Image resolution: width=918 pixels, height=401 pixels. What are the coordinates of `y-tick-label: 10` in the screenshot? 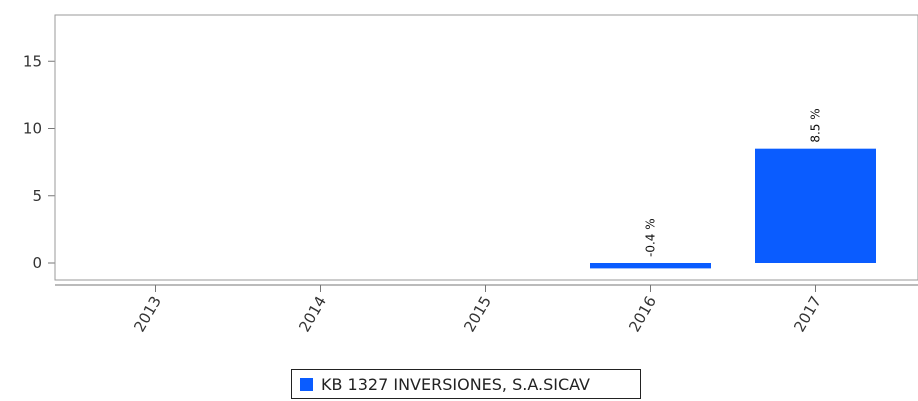 It's located at (32, 129).